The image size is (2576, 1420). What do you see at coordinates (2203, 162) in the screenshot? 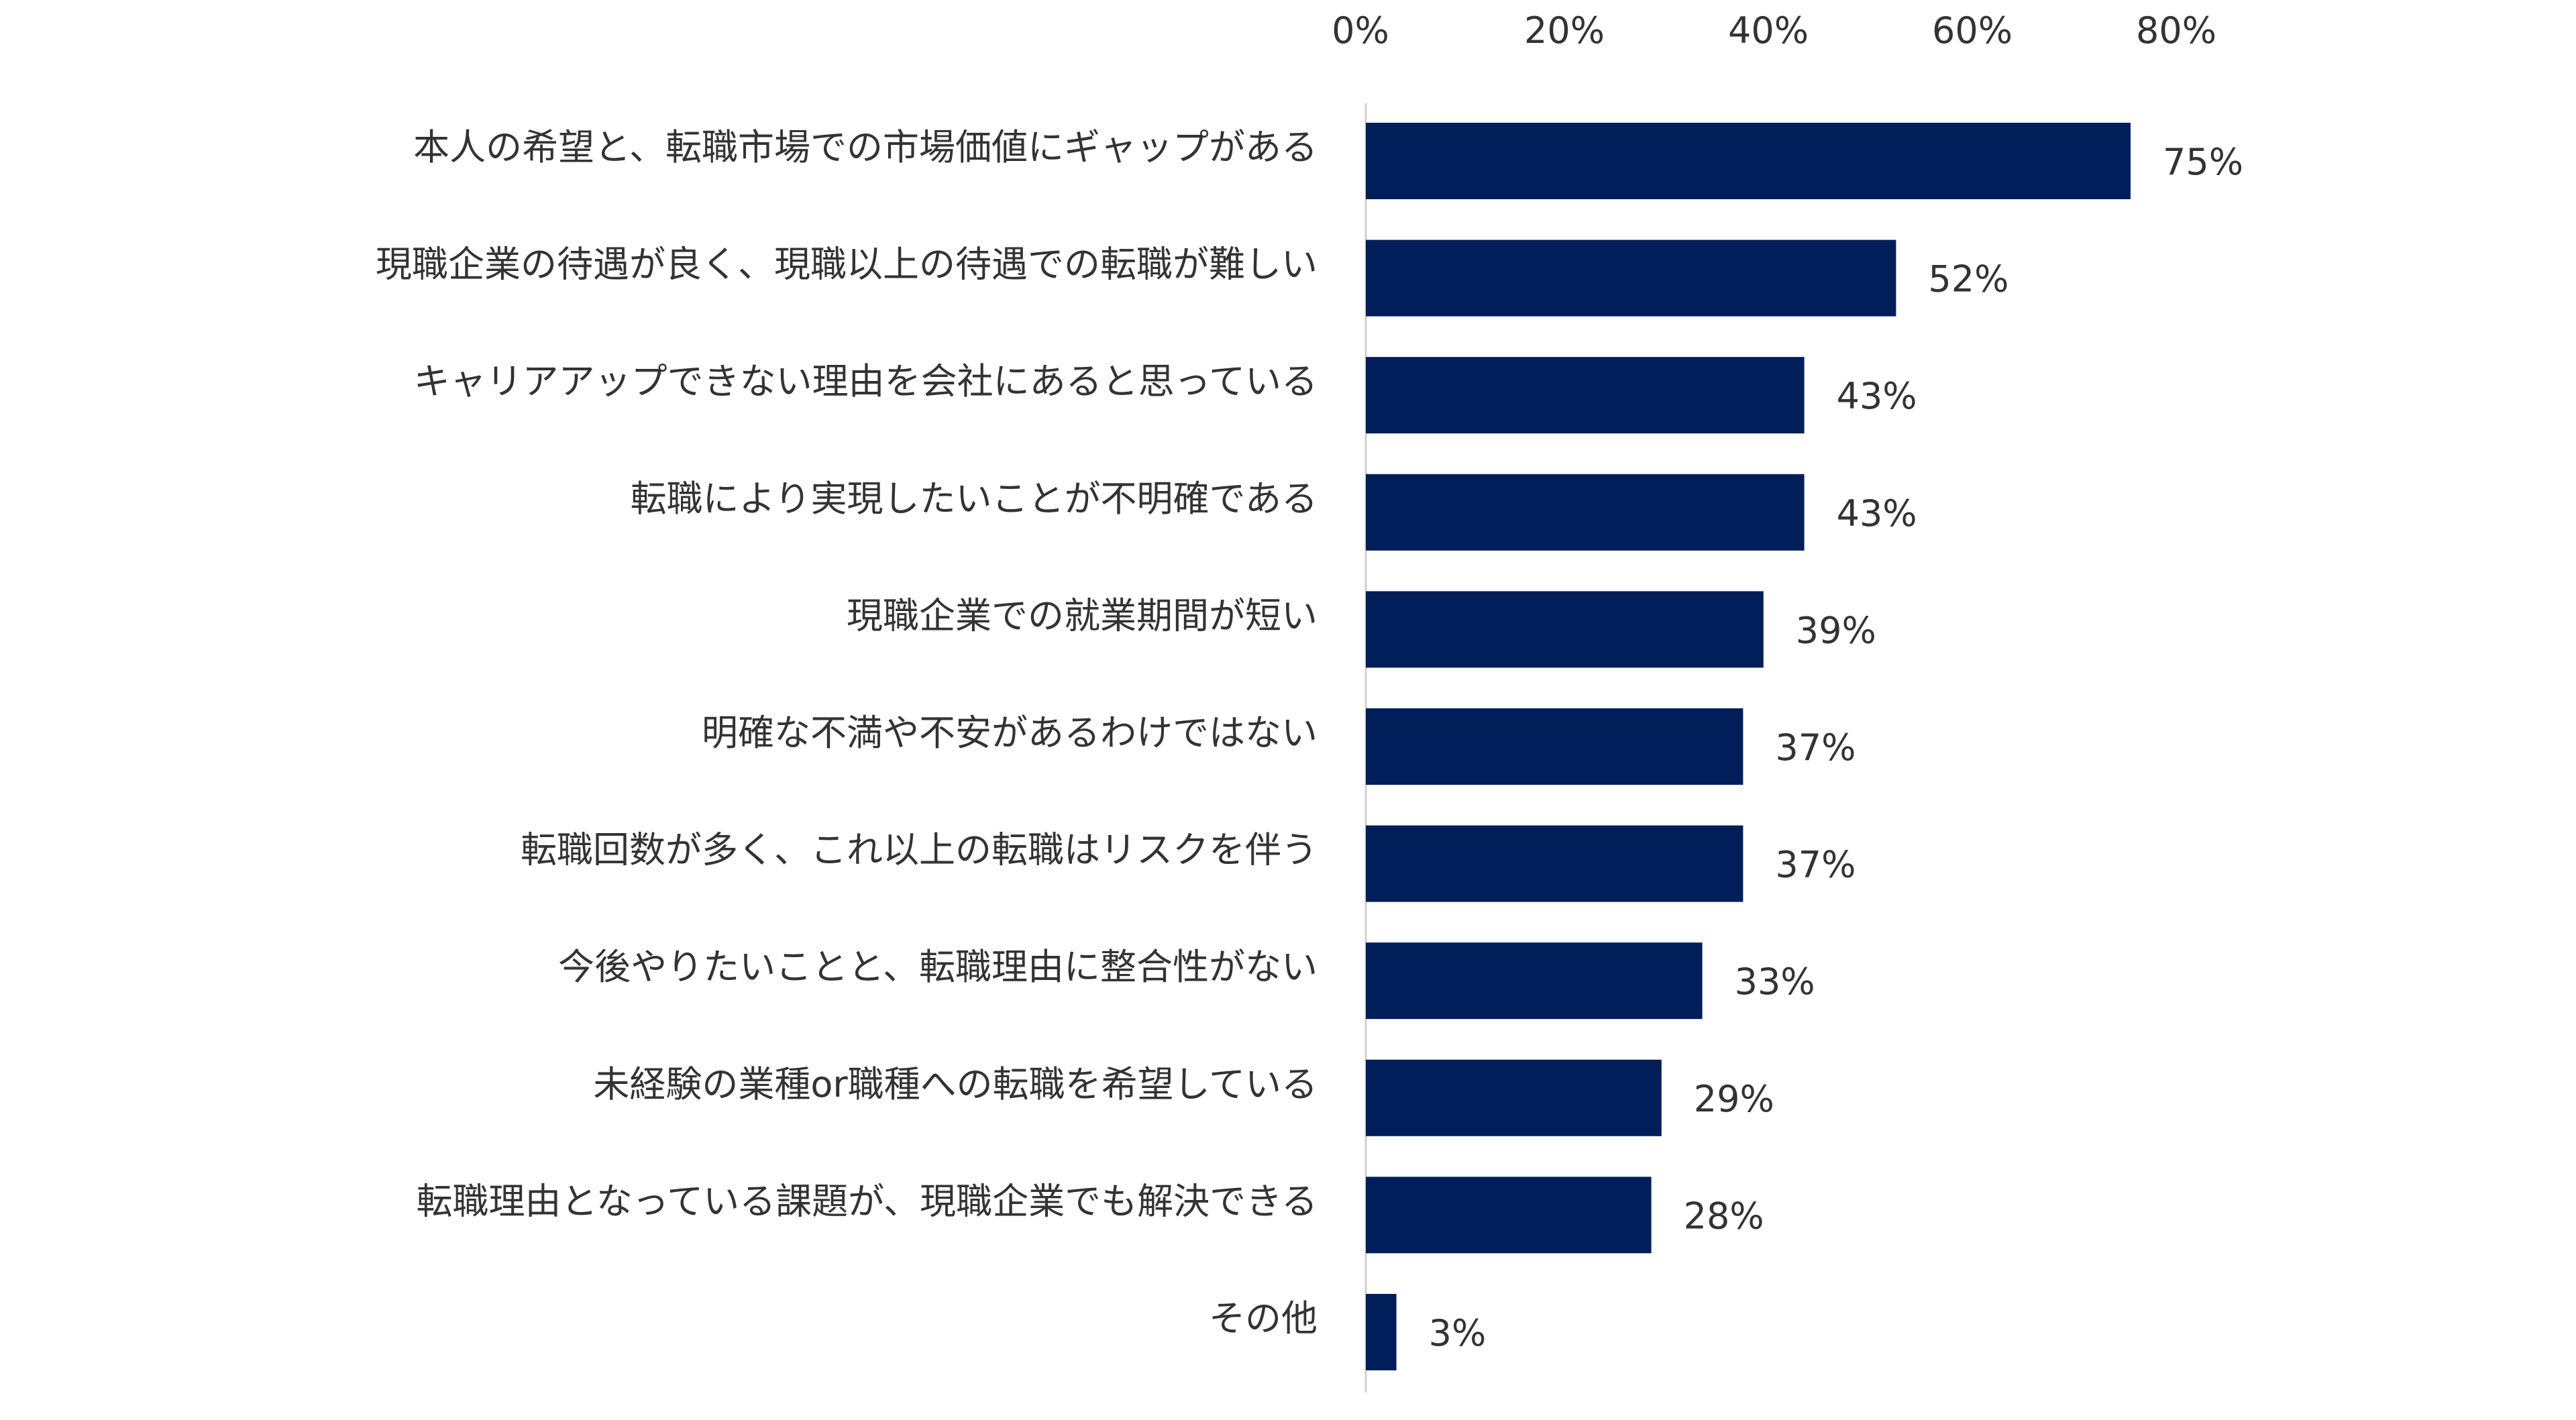
I see `value-label: 75%` at bounding box center [2203, 162].